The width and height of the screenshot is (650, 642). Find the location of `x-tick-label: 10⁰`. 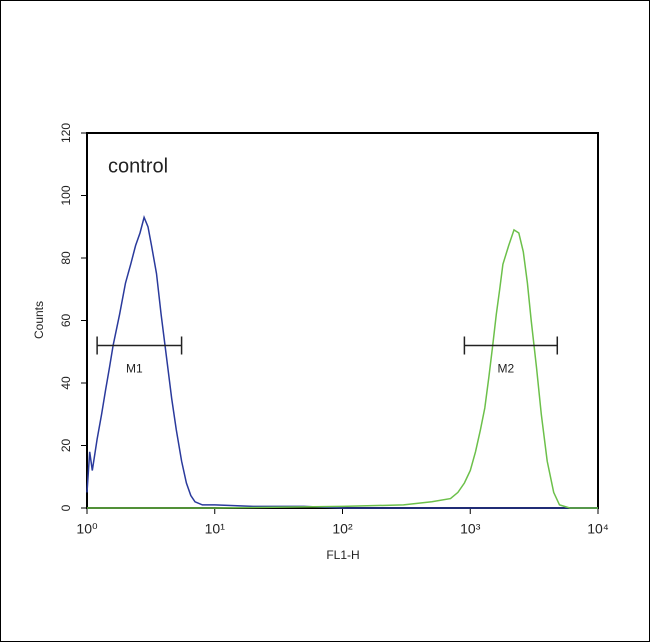

x-tick-label: 10⁰ is located at coordinates (87, 529).